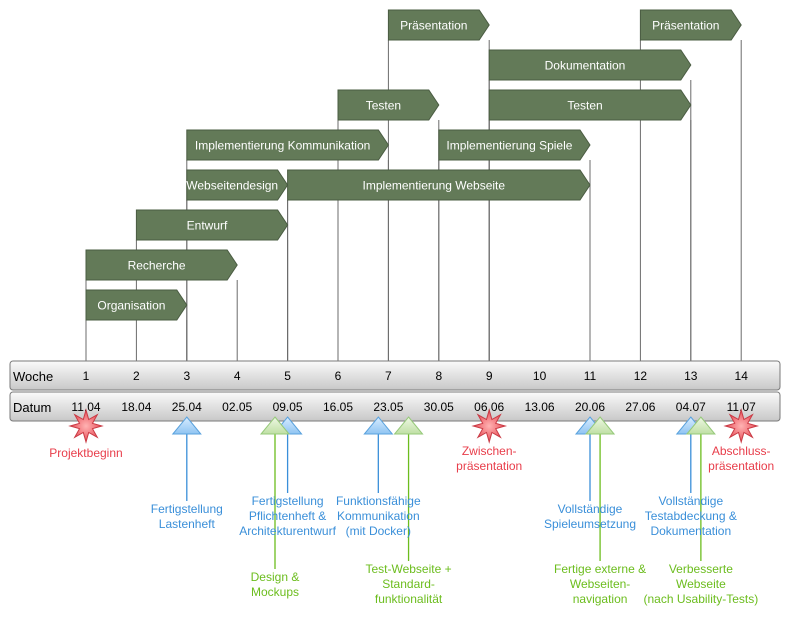 Image resolution: width=806 pixels, height=636 pixels. Describe the element at coordinates (338, 376) in the screenshot. I see `week-number: 6` at that location.